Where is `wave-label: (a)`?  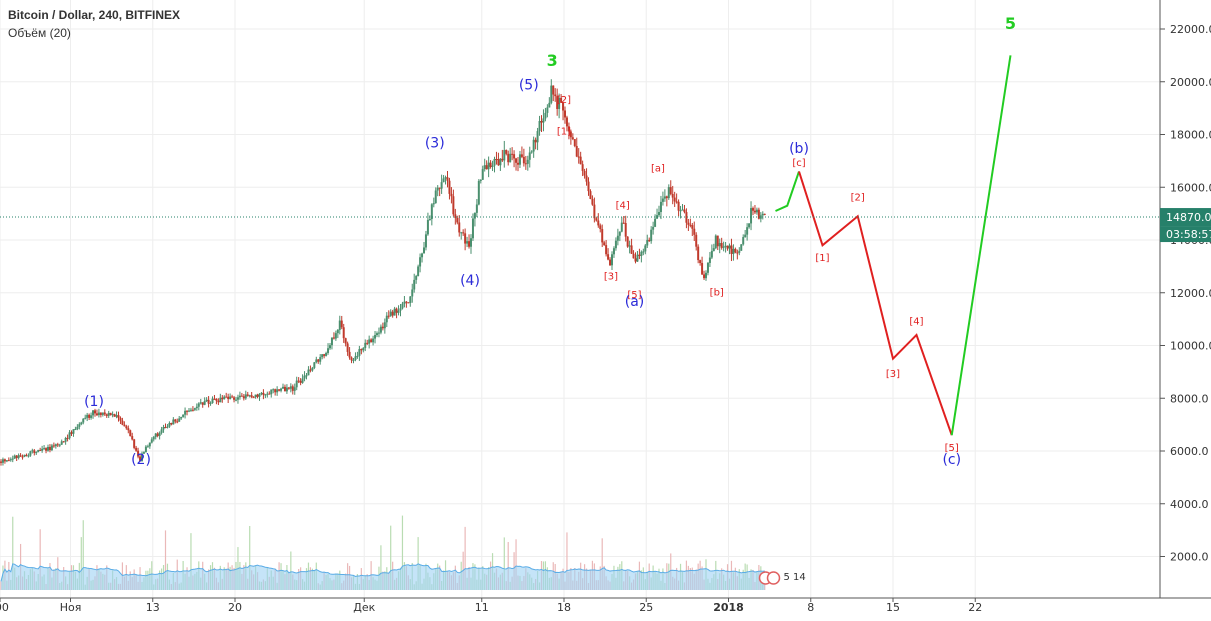
wave-label: (a) is located at coordinates (635, 302).